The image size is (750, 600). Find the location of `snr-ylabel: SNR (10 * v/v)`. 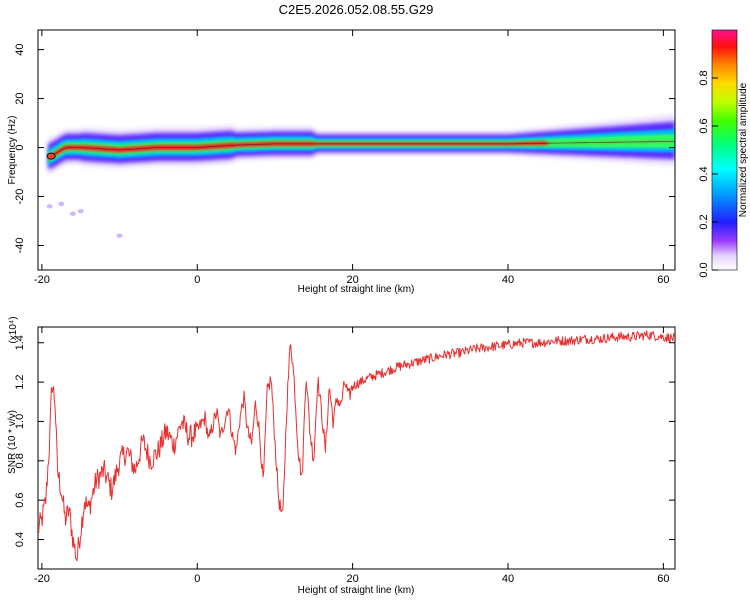

snr-ylabel: SNR (10 * v/v) is located at coordinates (12, 442).